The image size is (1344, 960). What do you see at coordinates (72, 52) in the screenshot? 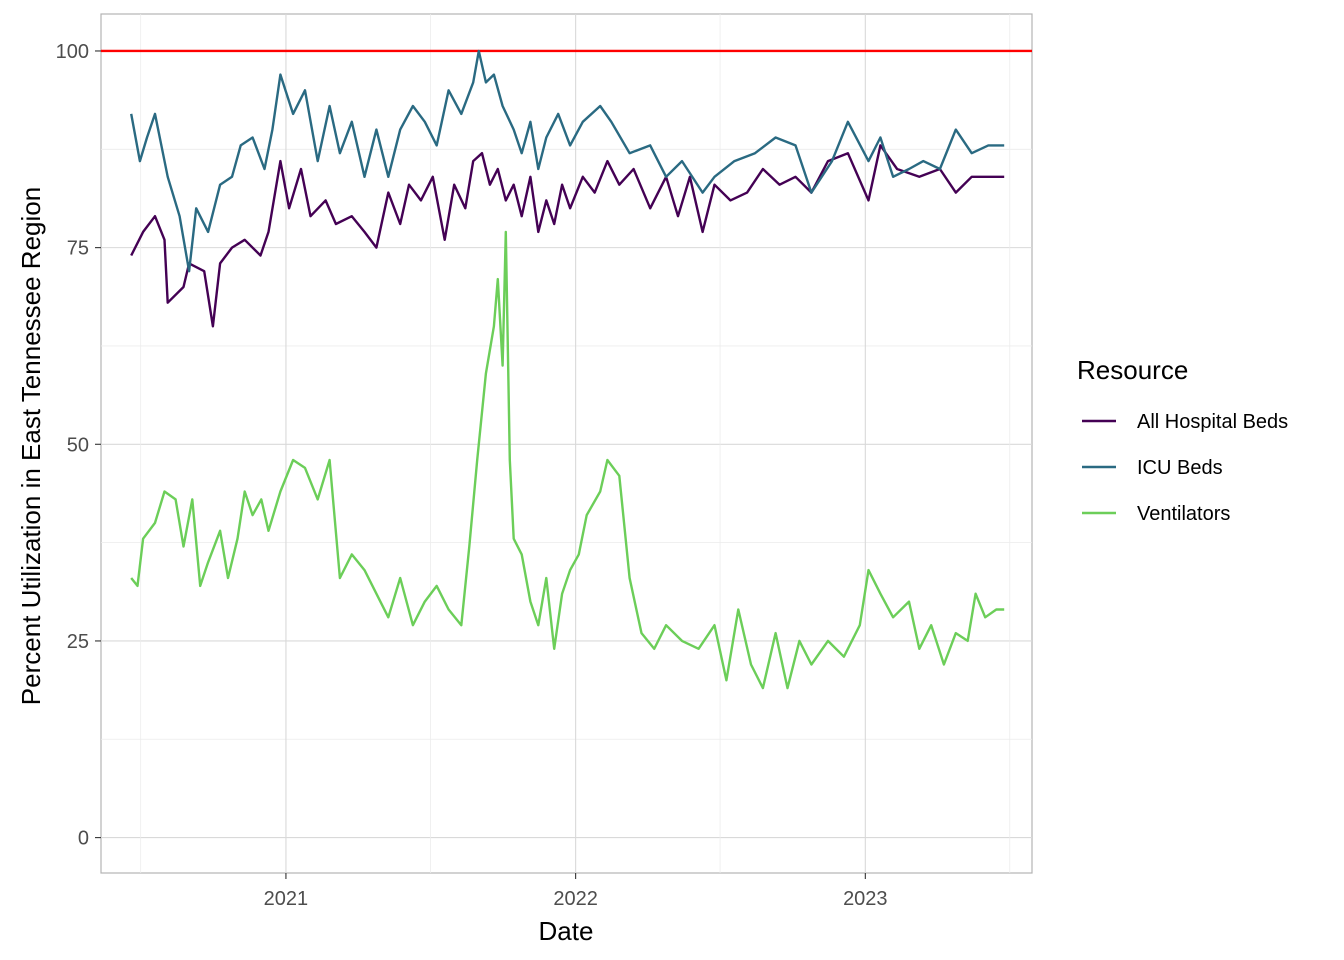
I see `y-tick-label: 100` at bounding box center [72, 52].